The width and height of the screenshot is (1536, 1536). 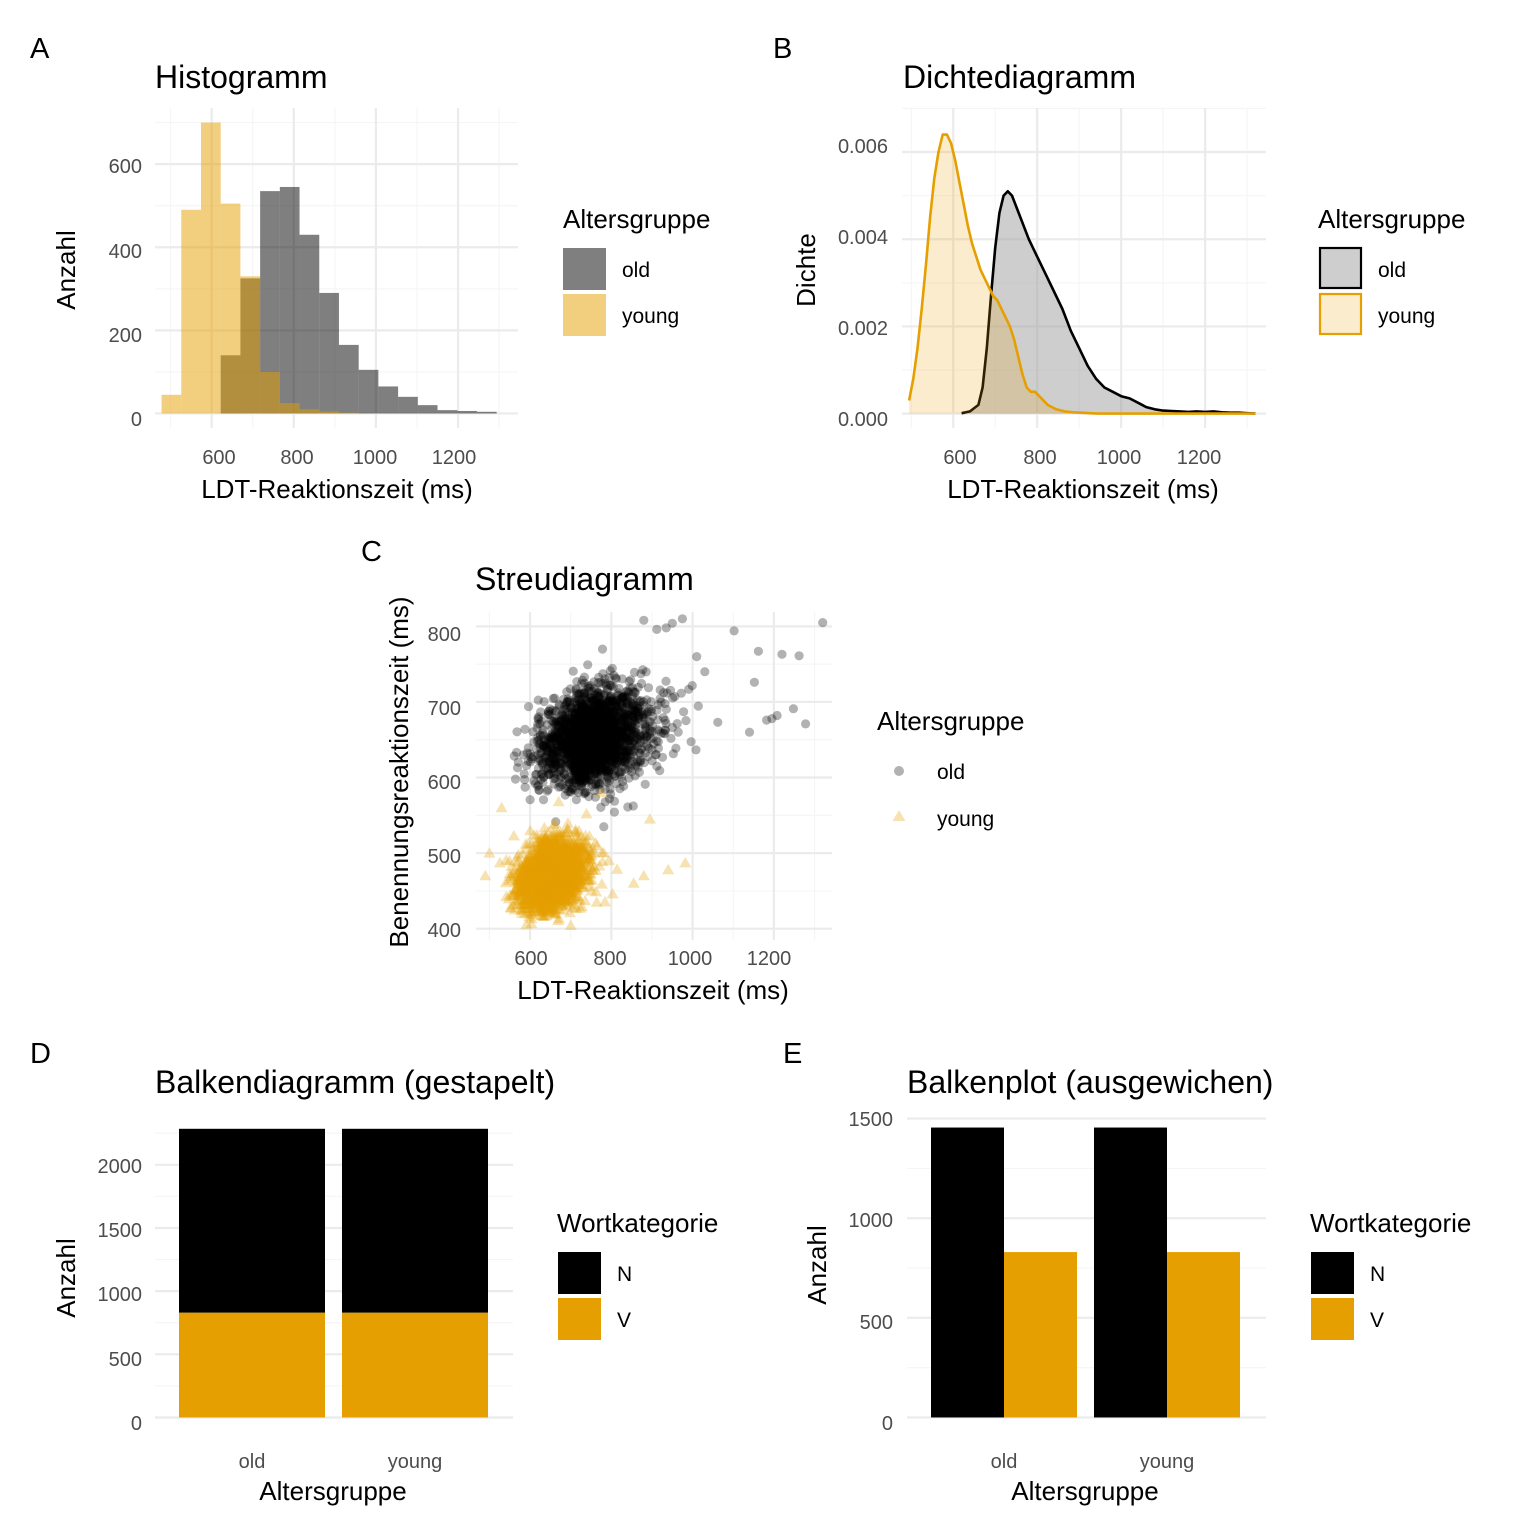 I want to click on density-curves, so click(x=1081, y=274).